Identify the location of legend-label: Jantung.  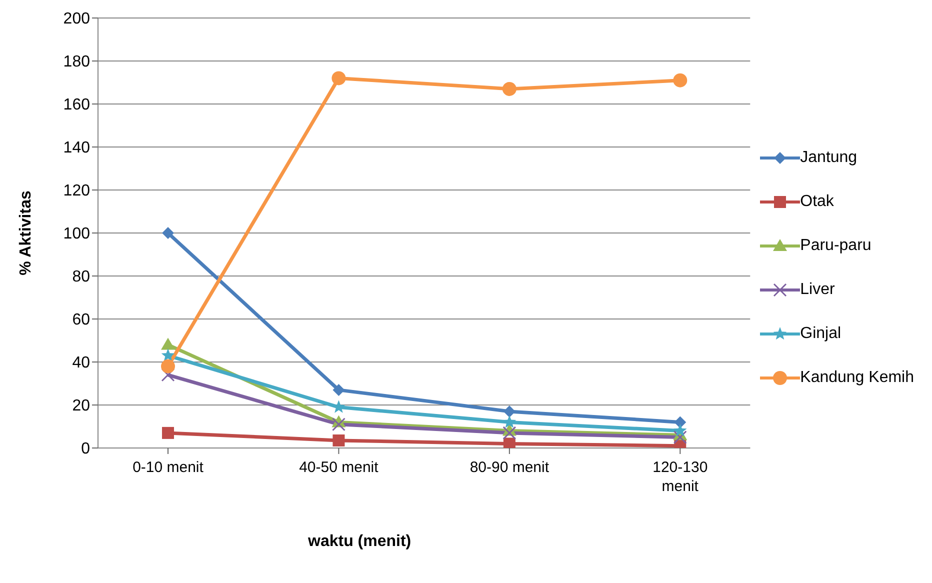
(829, 158).